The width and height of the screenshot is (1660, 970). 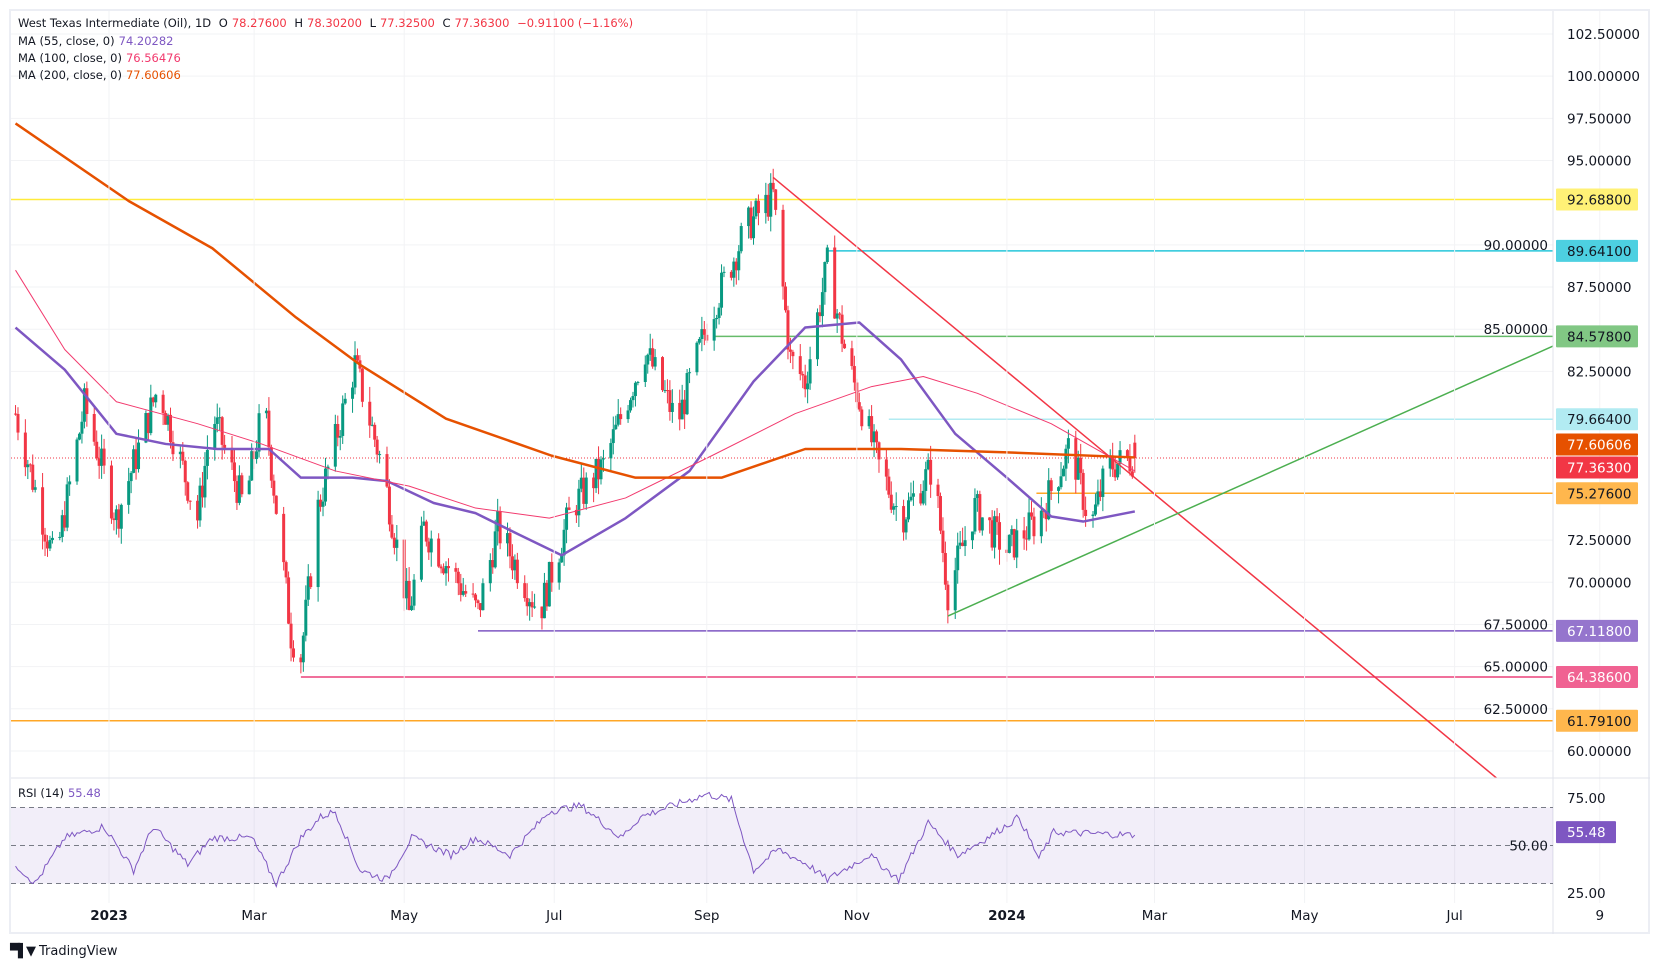 I want to click on tradingview-logo: ▀▌▼ TradingView, so click(x=64, y=951).